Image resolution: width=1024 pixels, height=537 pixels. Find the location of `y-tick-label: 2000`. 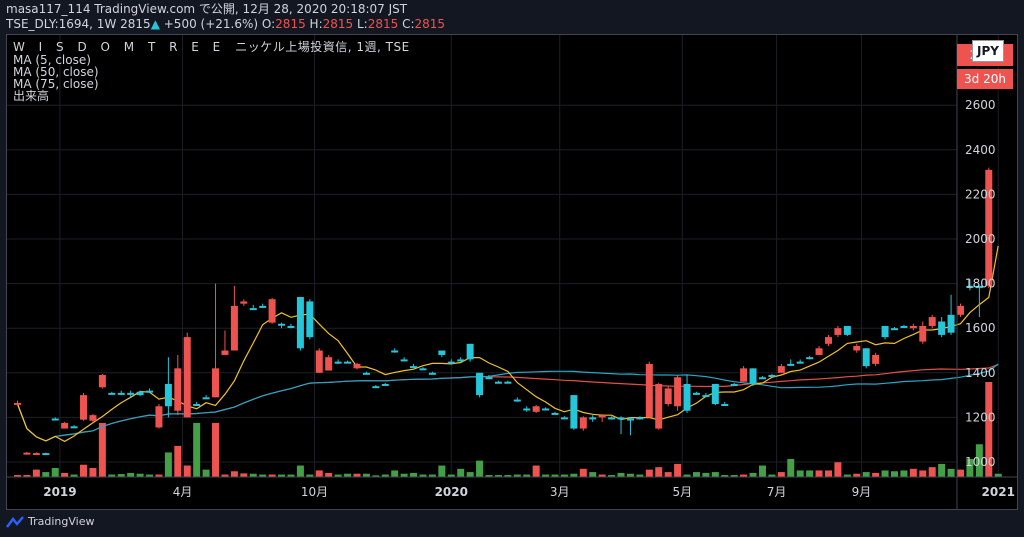

y-tick-label: 2000 is located at coordinates (980, 239).